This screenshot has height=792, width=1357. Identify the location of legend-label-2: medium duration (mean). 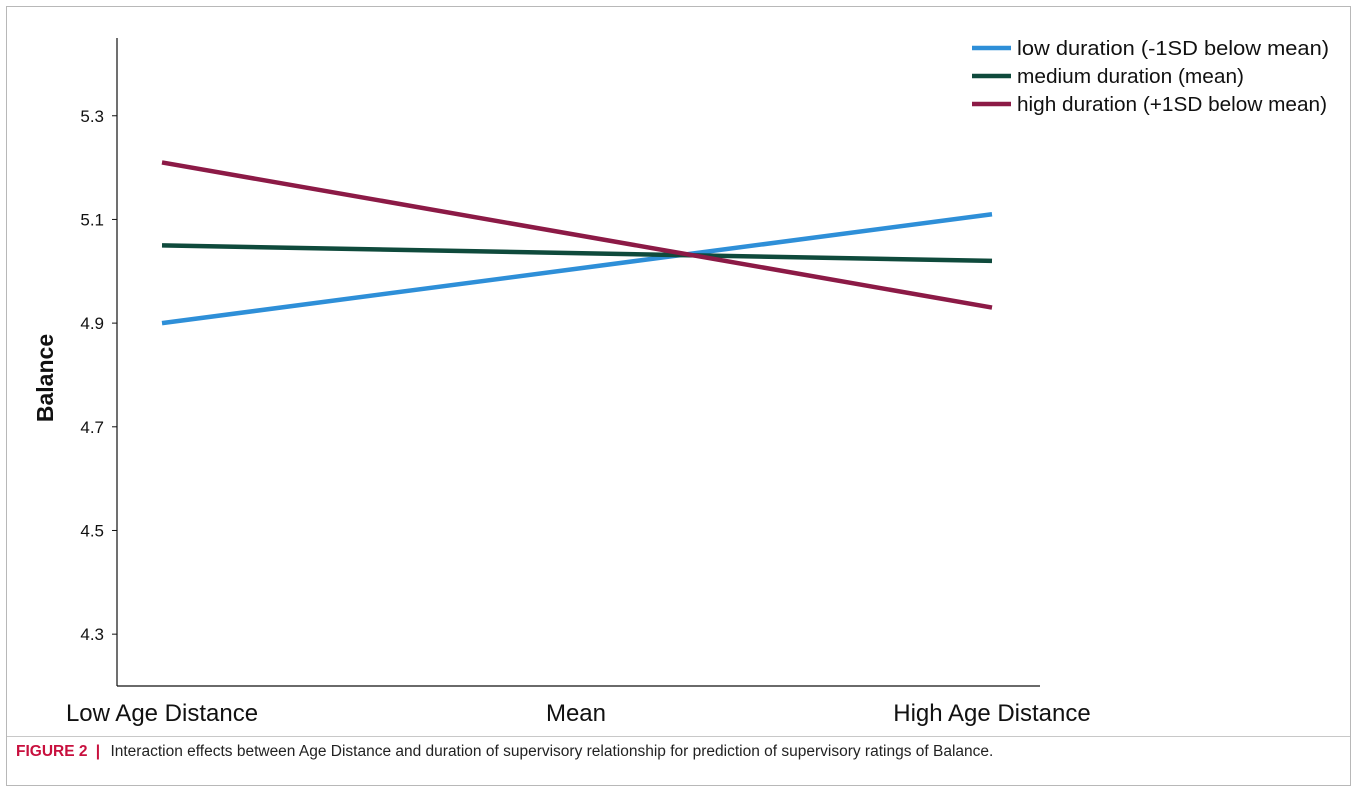
(1130, 77).